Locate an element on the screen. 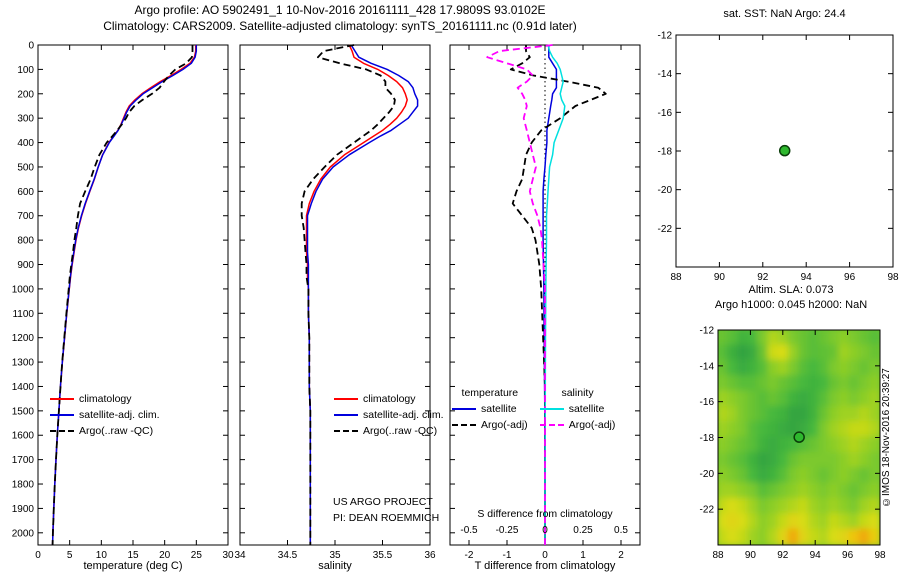  xlabel-temperature: temperature (deg C) is located at coordinates (133, 566).